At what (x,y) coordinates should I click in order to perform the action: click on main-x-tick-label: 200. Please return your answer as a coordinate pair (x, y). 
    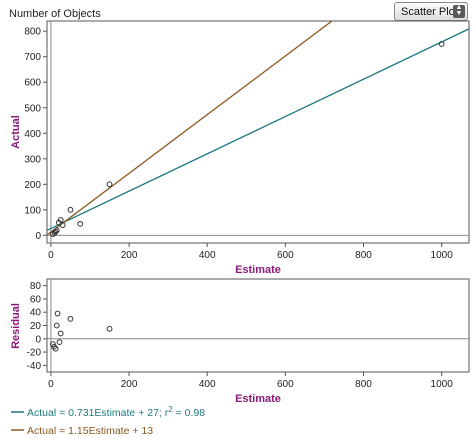
    Looking at the image, I should click on (129, 255).